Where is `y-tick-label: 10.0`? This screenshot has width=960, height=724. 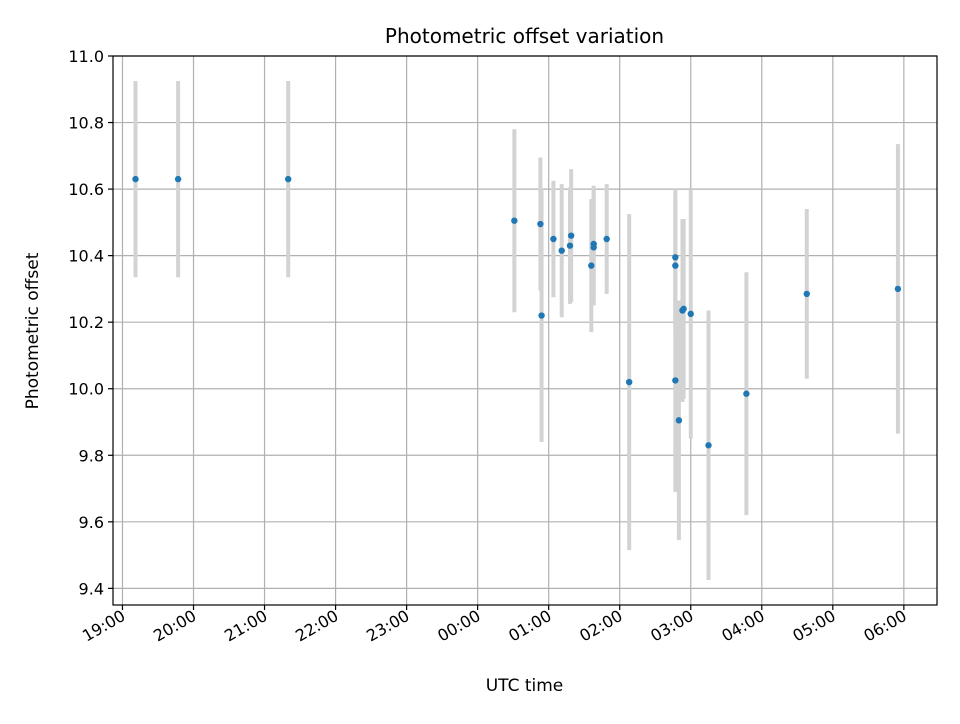
y-tick-label: 10.0 is located at coordinates (86, 389).